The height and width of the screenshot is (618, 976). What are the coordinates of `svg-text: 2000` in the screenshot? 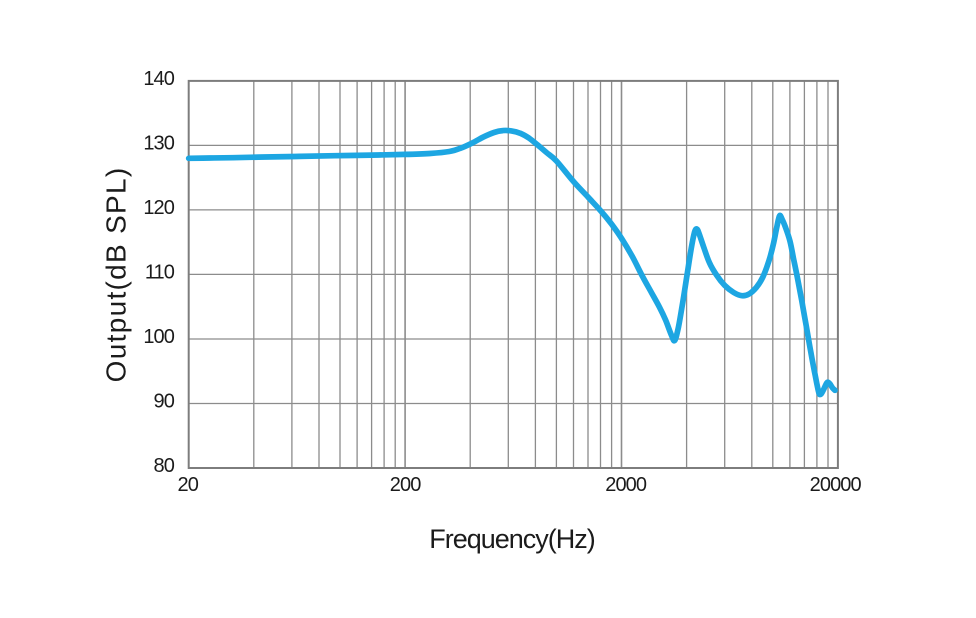 It's located at (626, 485).